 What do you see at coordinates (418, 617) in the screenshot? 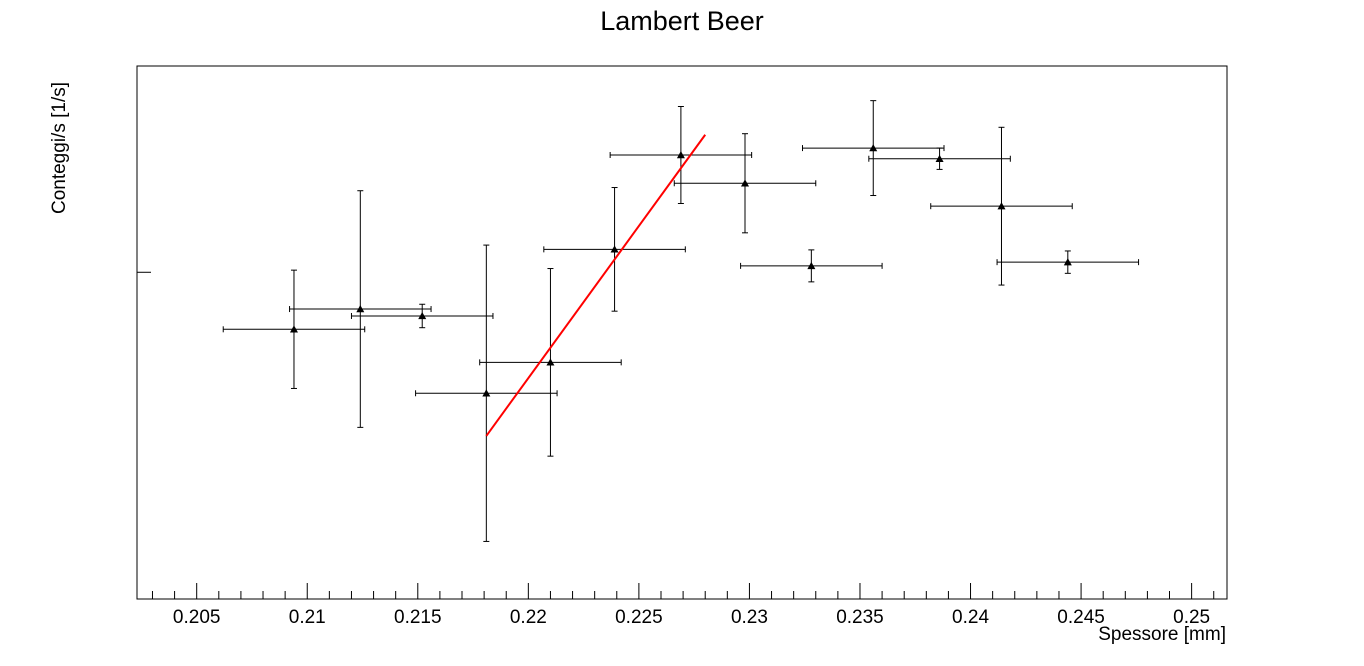
I see `x-tick-label: 0.215` at bounding box center [418, 617].